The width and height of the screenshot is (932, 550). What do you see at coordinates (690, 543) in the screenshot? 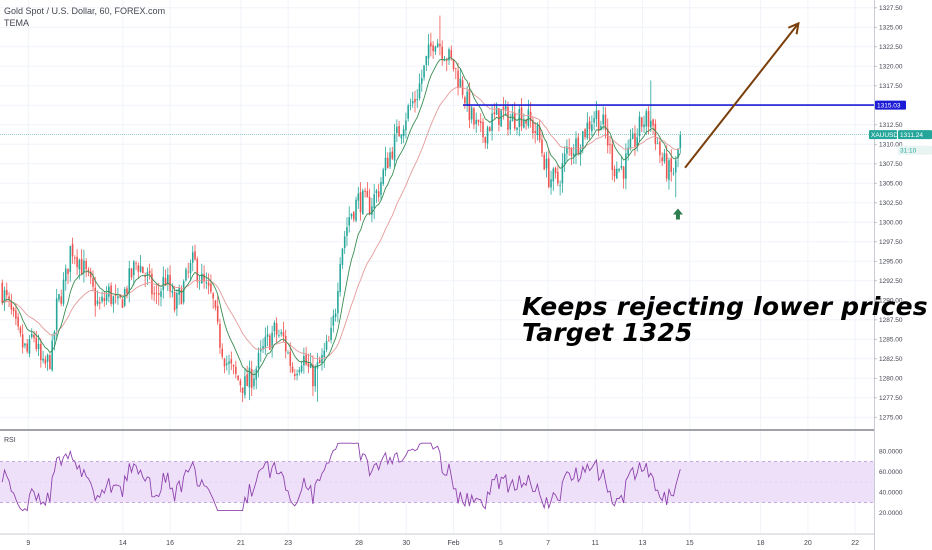
I see `time-axis-tick-label: 15` at bounding box center [690, 543].